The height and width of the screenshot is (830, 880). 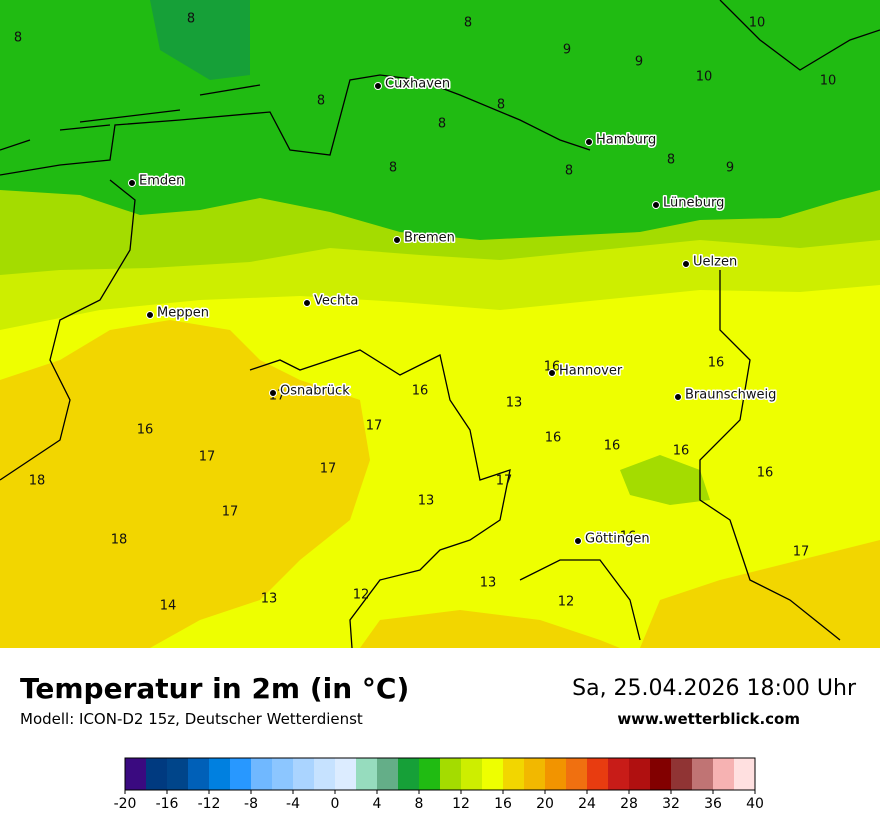 I want to click on temperature-label: 12, so click(x=566, y=602).